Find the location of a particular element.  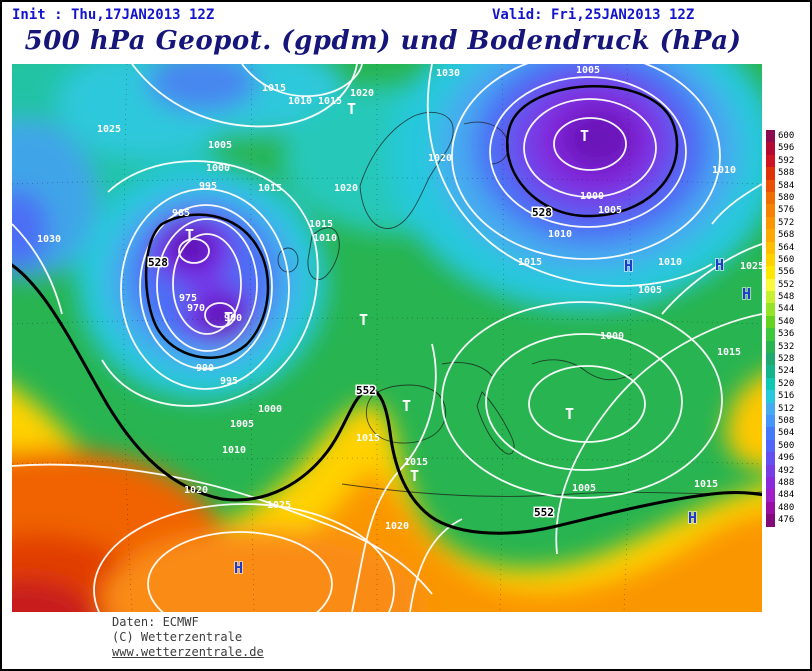

colorbar-row: 492 is located at coordinates (788, 470).